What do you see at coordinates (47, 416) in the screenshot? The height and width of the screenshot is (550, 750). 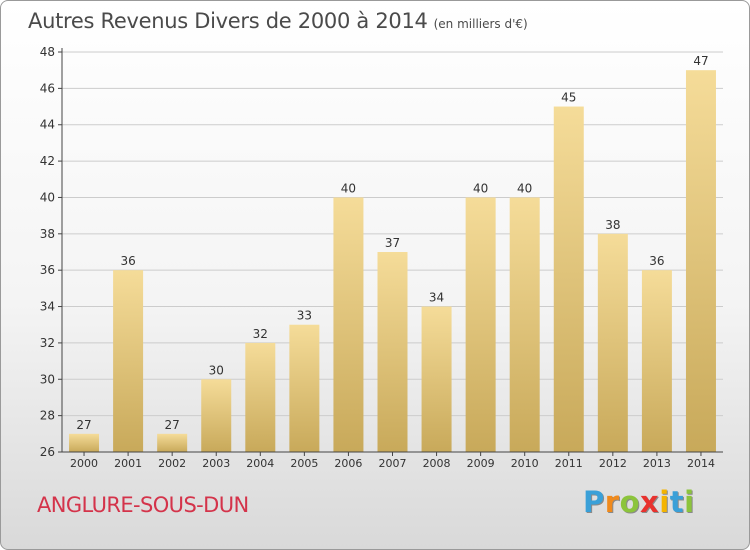 I see `y-tick-label: 28` at bounding box center [47, 416].